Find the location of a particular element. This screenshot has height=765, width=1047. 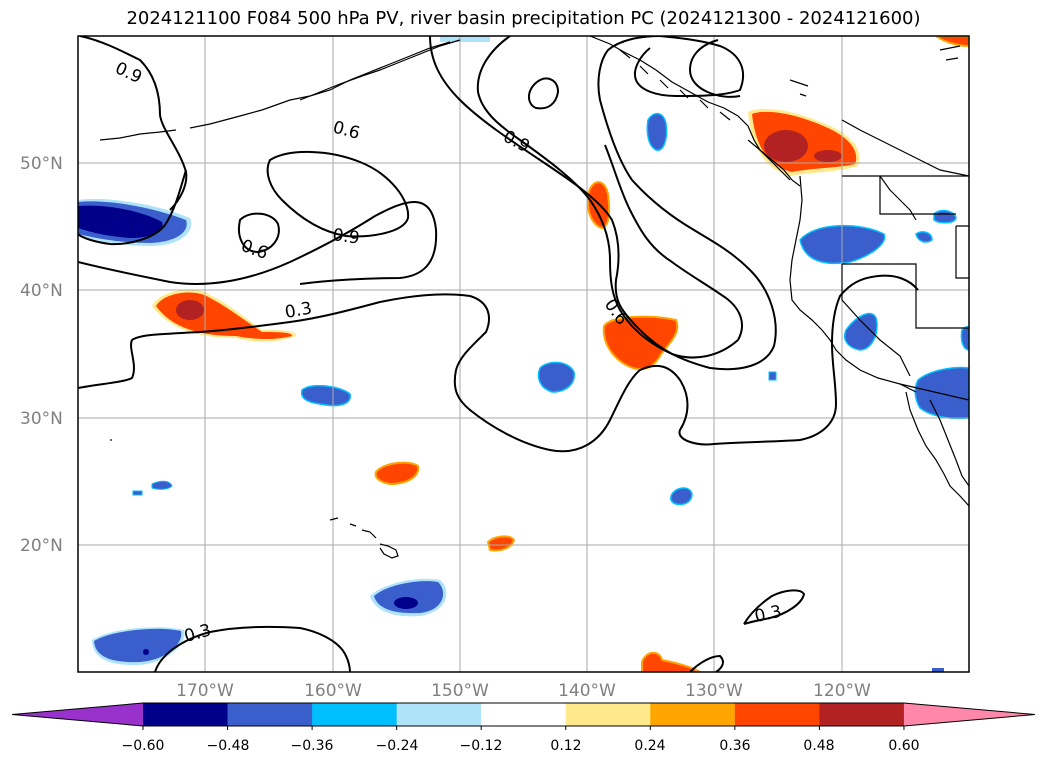

colorbar is located at coordinates (523, 716).